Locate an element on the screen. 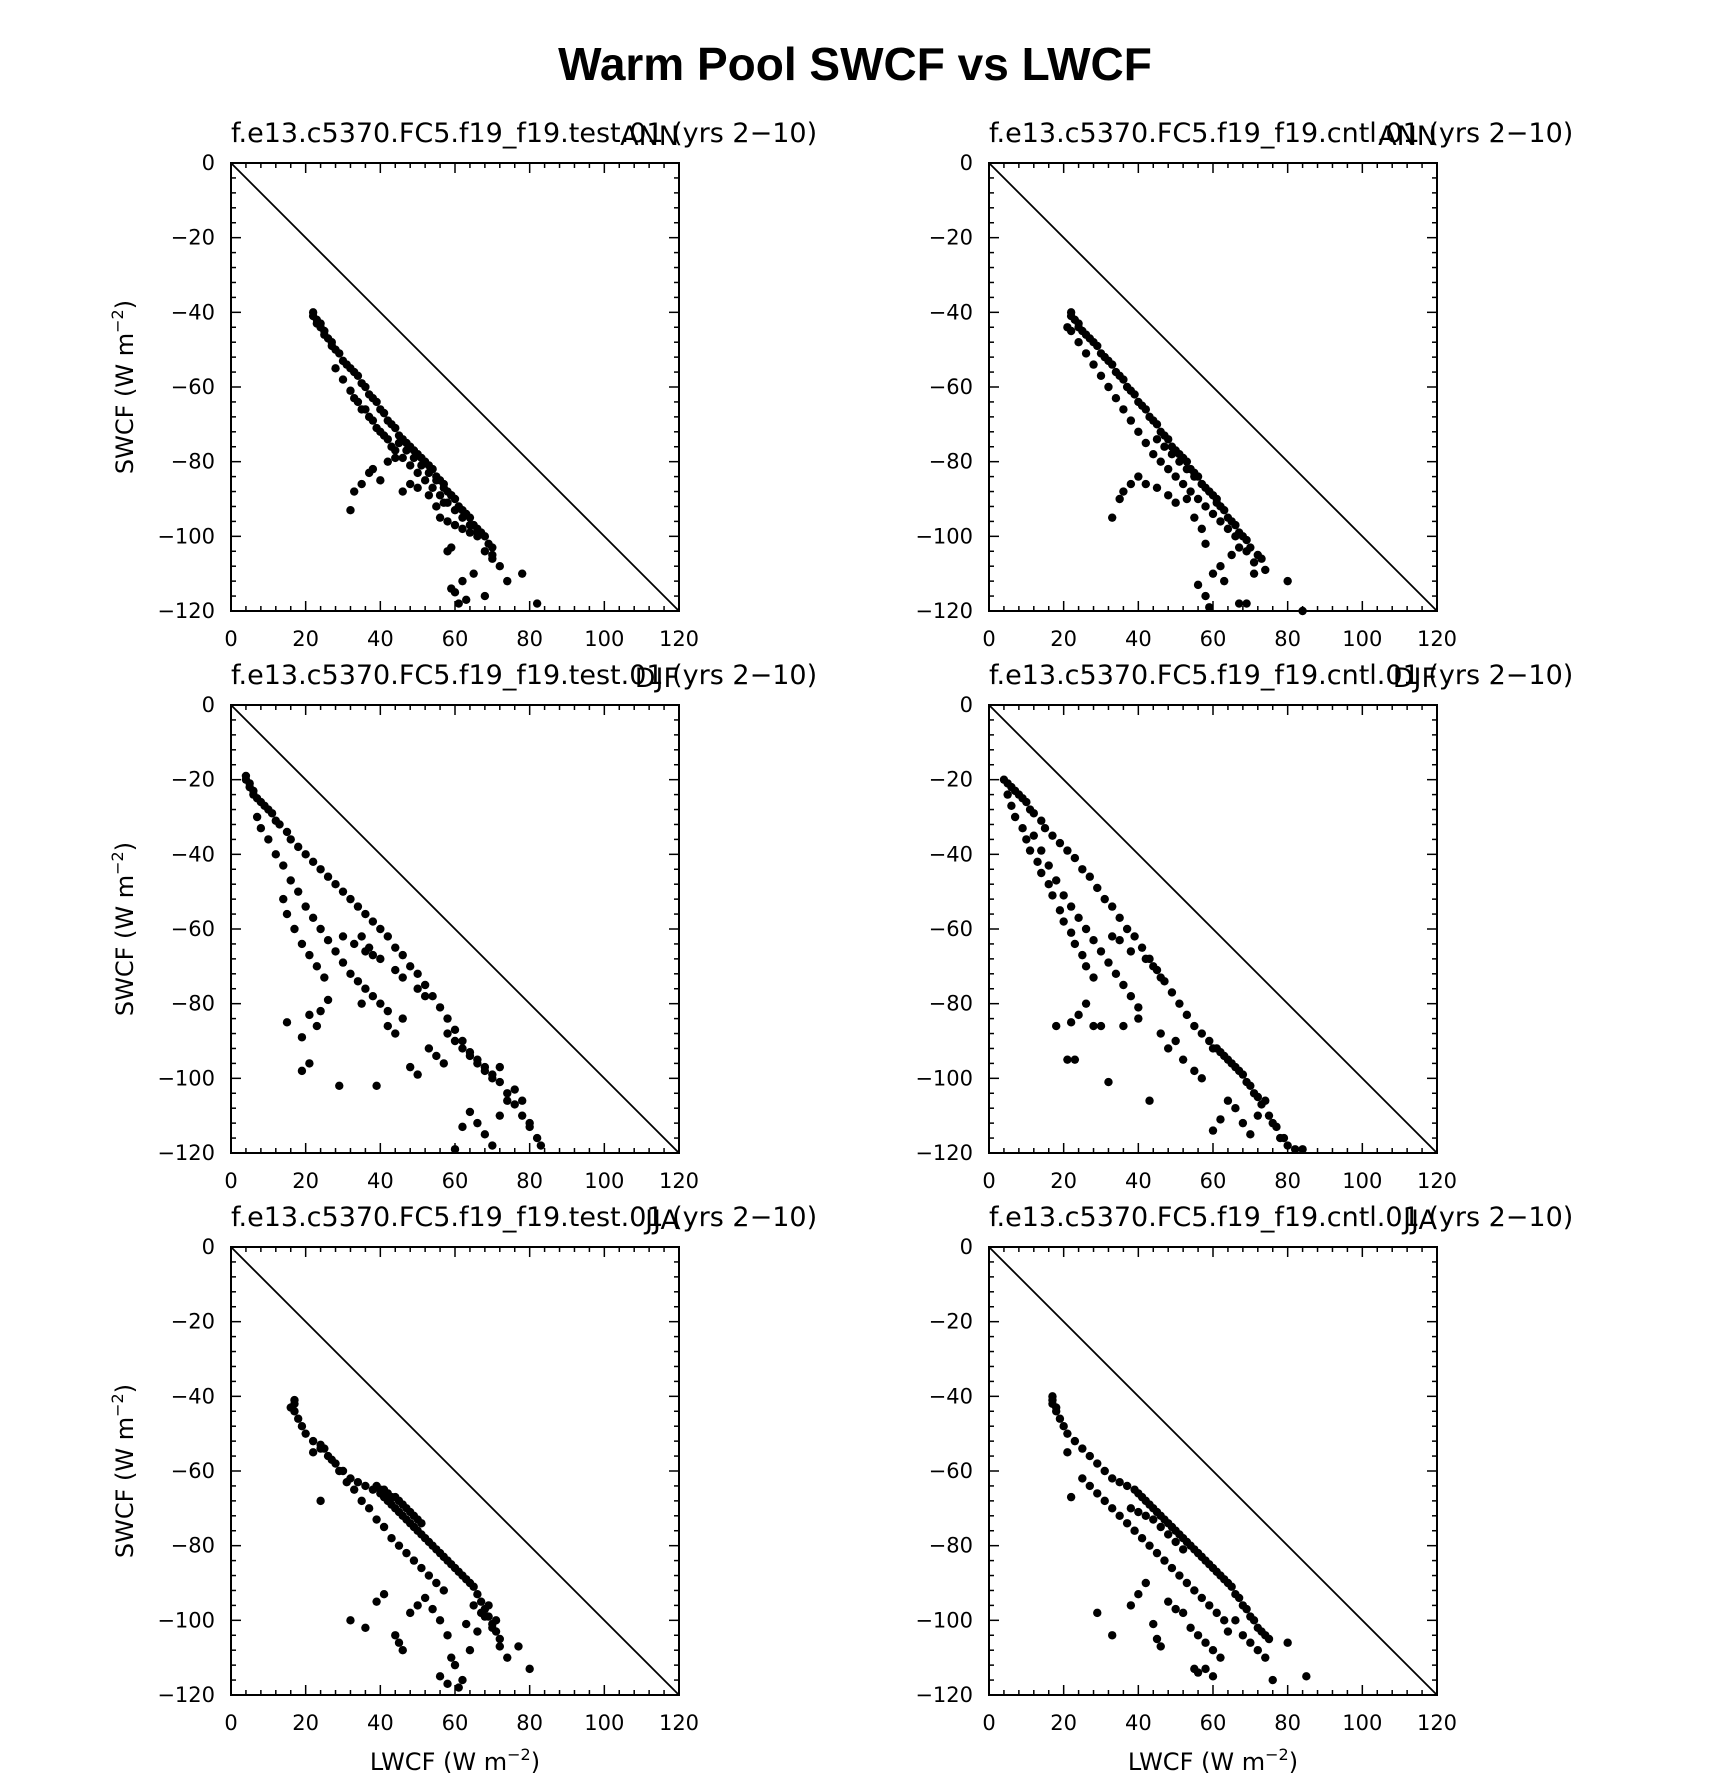 The width and height of the screenshot is (1710, 1779). panel-case: f.e13.c5370.FC5.f19_f19.cntl.01 is located at coordinates (1204, 133).